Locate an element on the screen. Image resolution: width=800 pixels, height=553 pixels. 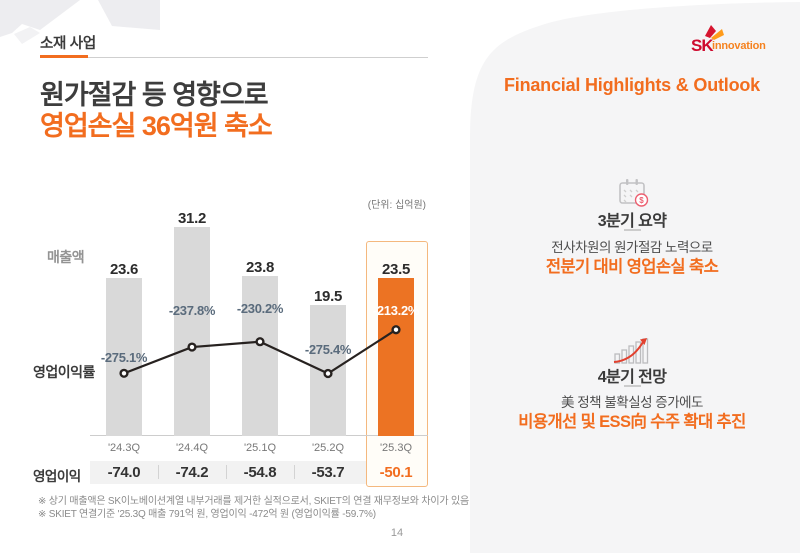
bar-value-label: 31.2 is located at coordinates (192, 218).